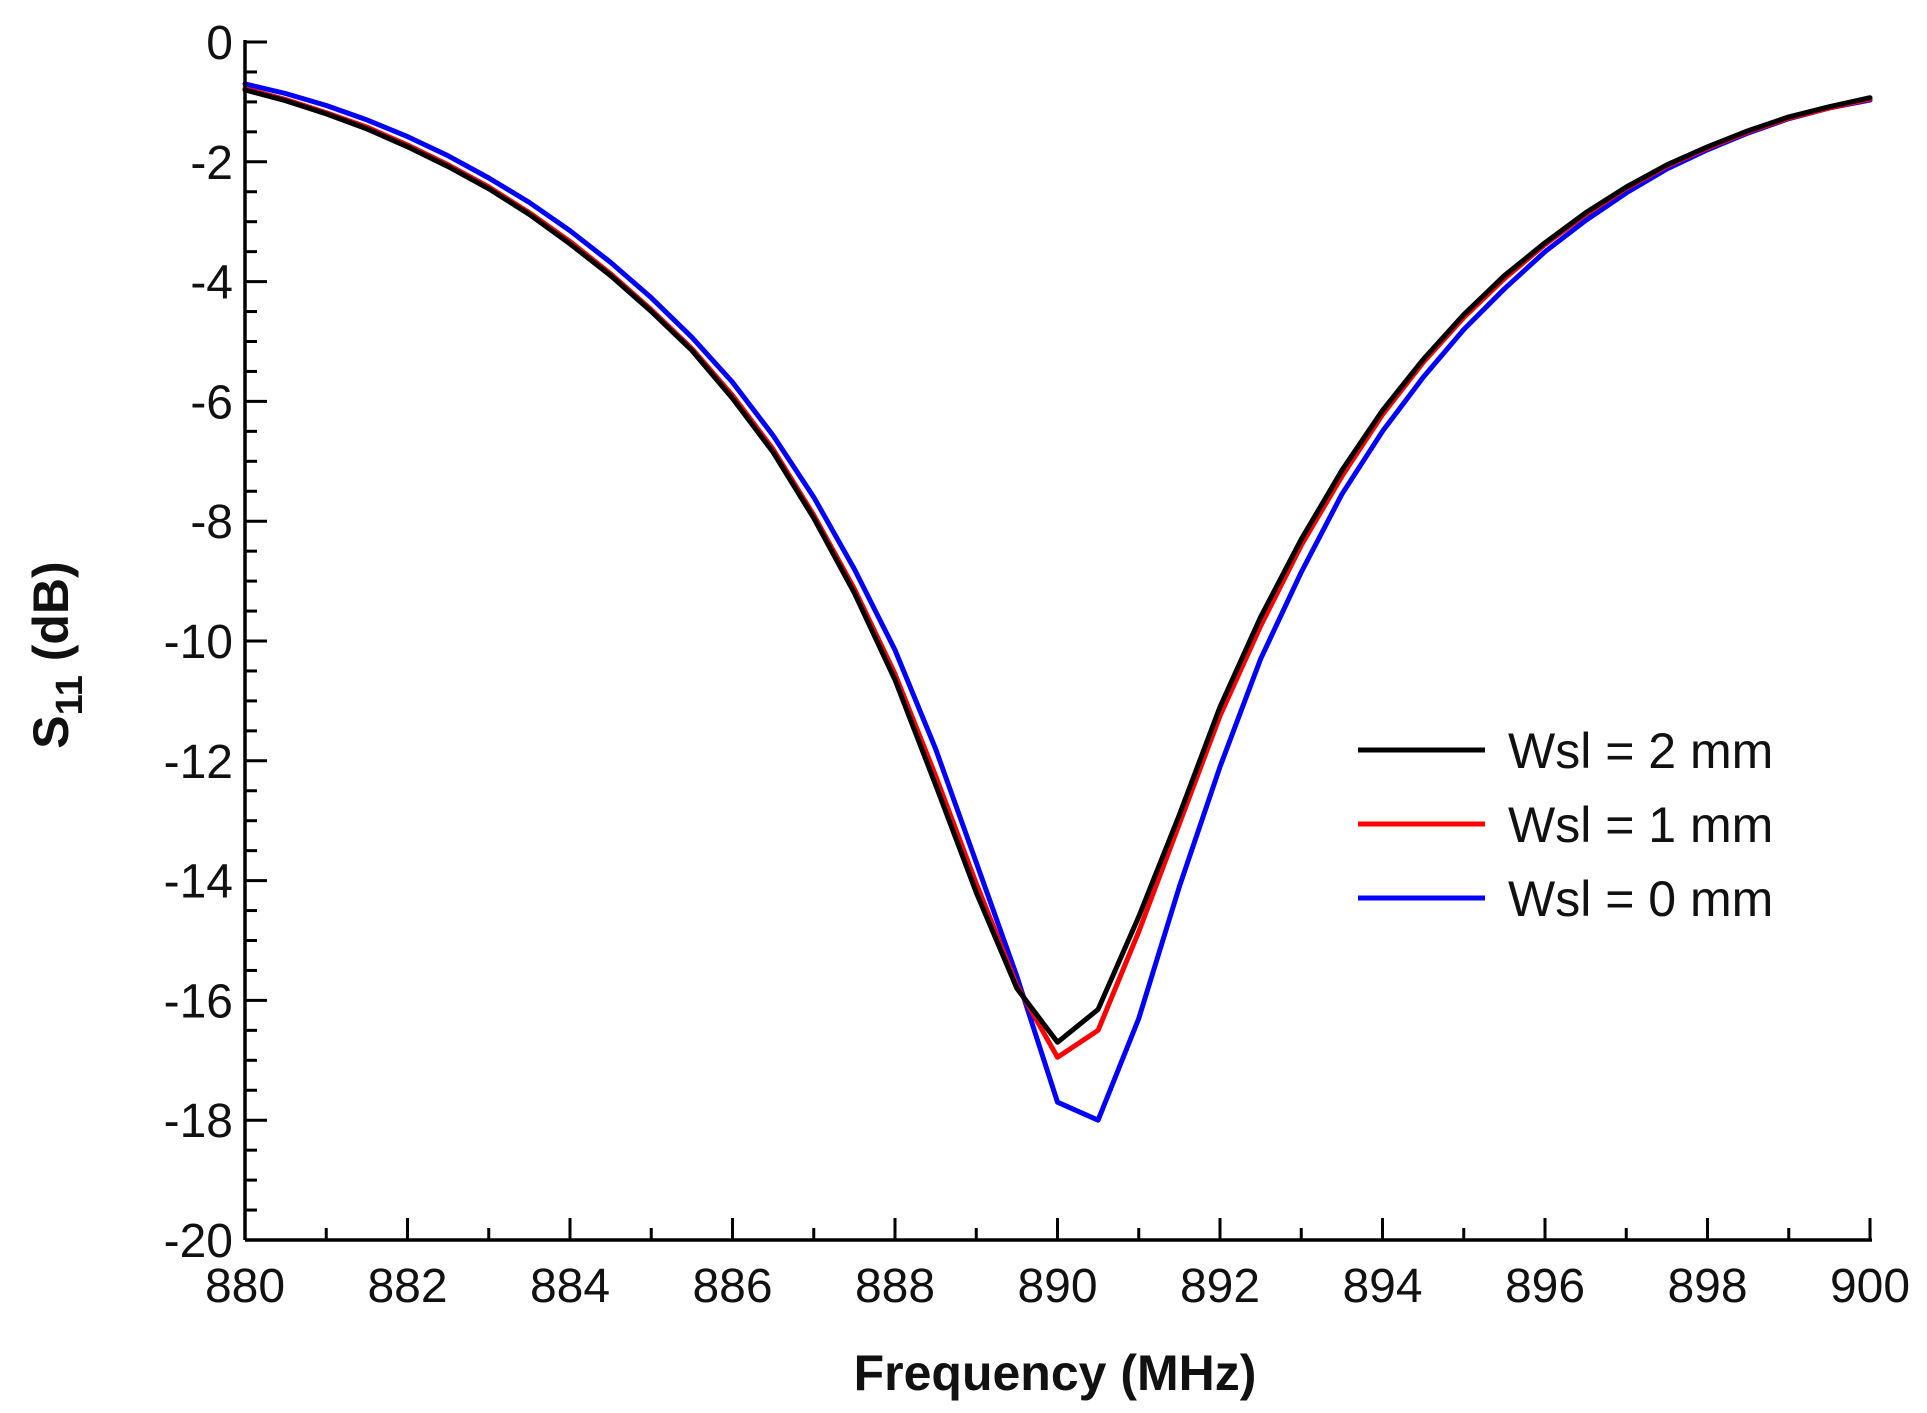 The image size is (1927, 1413). Describe the element at coordinates (1640, 899) in the screenshot. I see `legend-label-3: Wsl = 0 mm` at that location.